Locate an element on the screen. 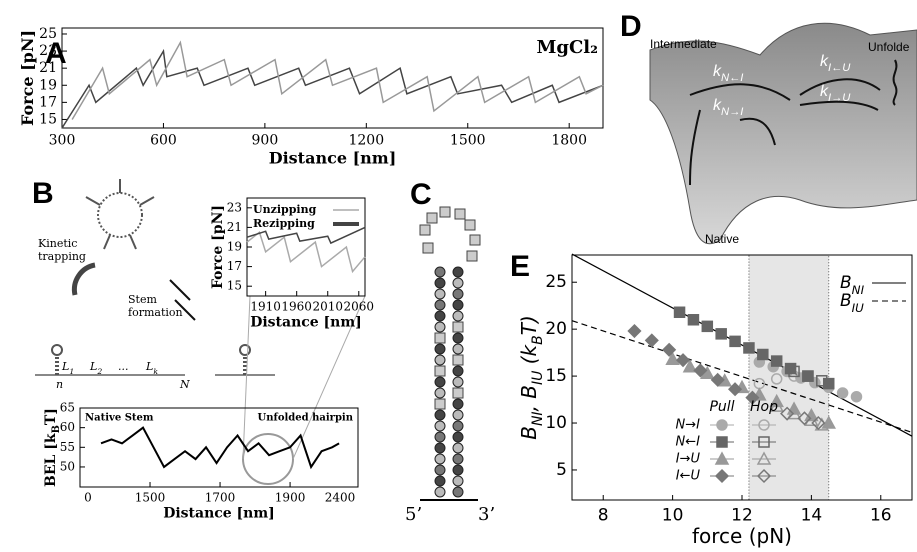  strand-end: 3’ is located at coordinates (486, 514).